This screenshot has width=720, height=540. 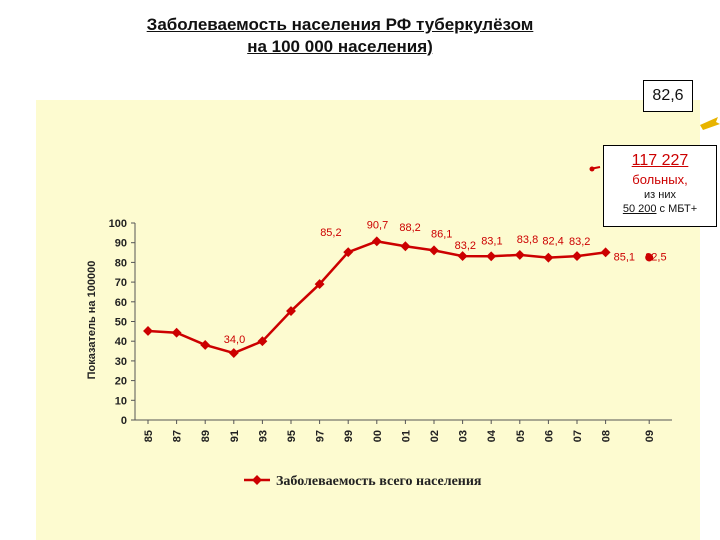 What do you see at coordinates (650, 436) in the screenshot?
I see `x-tick-label: 09` at bounding box center [650, 436].